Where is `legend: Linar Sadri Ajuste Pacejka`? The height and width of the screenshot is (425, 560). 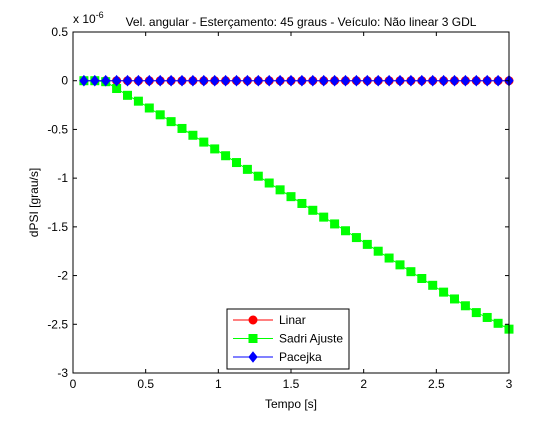
legend: Linar Sadri Ajuste Pacejka is located at coordinates (288, 339).